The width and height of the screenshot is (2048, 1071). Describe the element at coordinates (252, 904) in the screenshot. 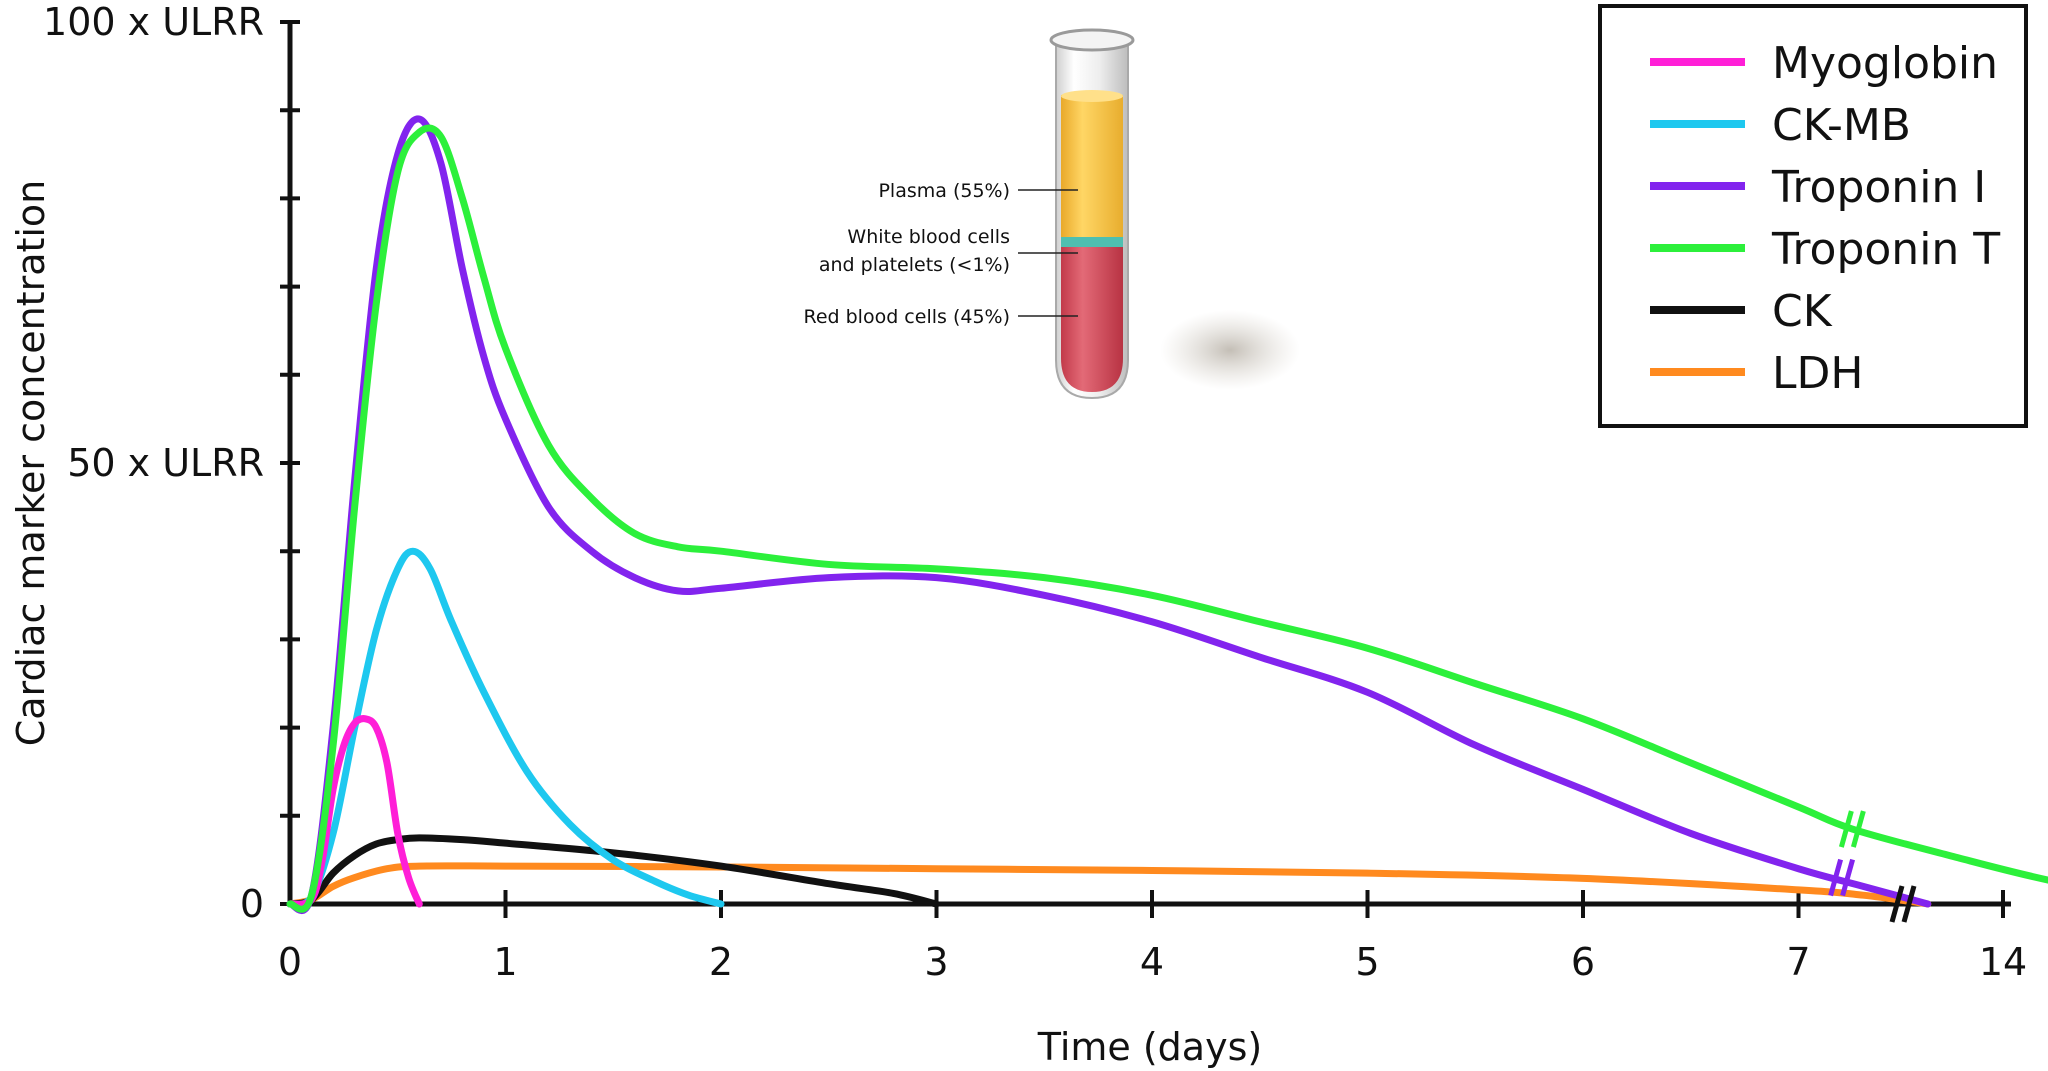

I see `y-tick-label: 0` at that location.